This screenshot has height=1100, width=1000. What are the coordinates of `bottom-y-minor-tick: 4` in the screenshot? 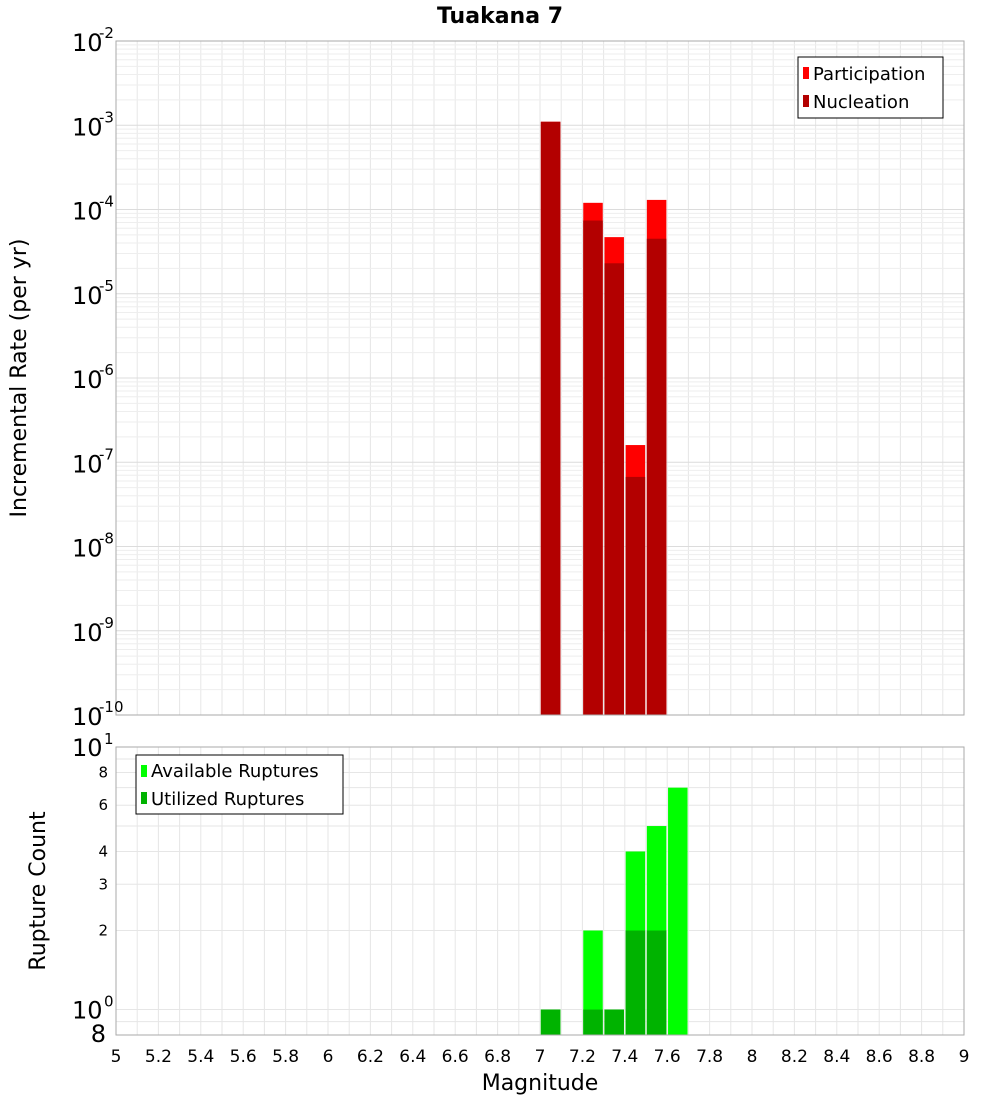 It's located at (103, 851).